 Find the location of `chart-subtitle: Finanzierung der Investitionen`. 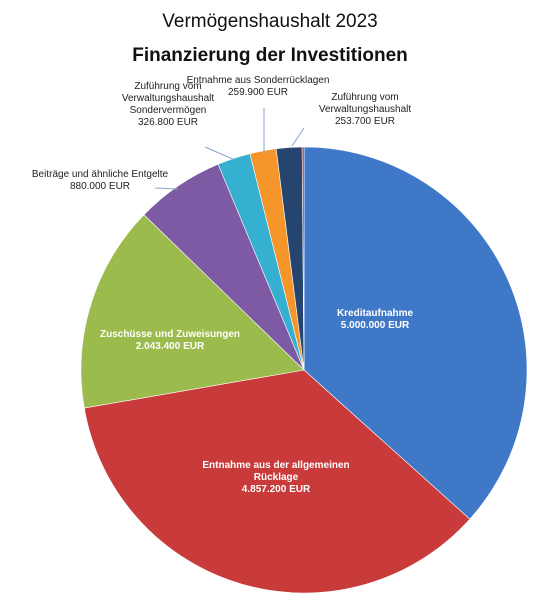

chart-subtitle: Finanzierung der Investitionen is located at coordinates (270, 55).